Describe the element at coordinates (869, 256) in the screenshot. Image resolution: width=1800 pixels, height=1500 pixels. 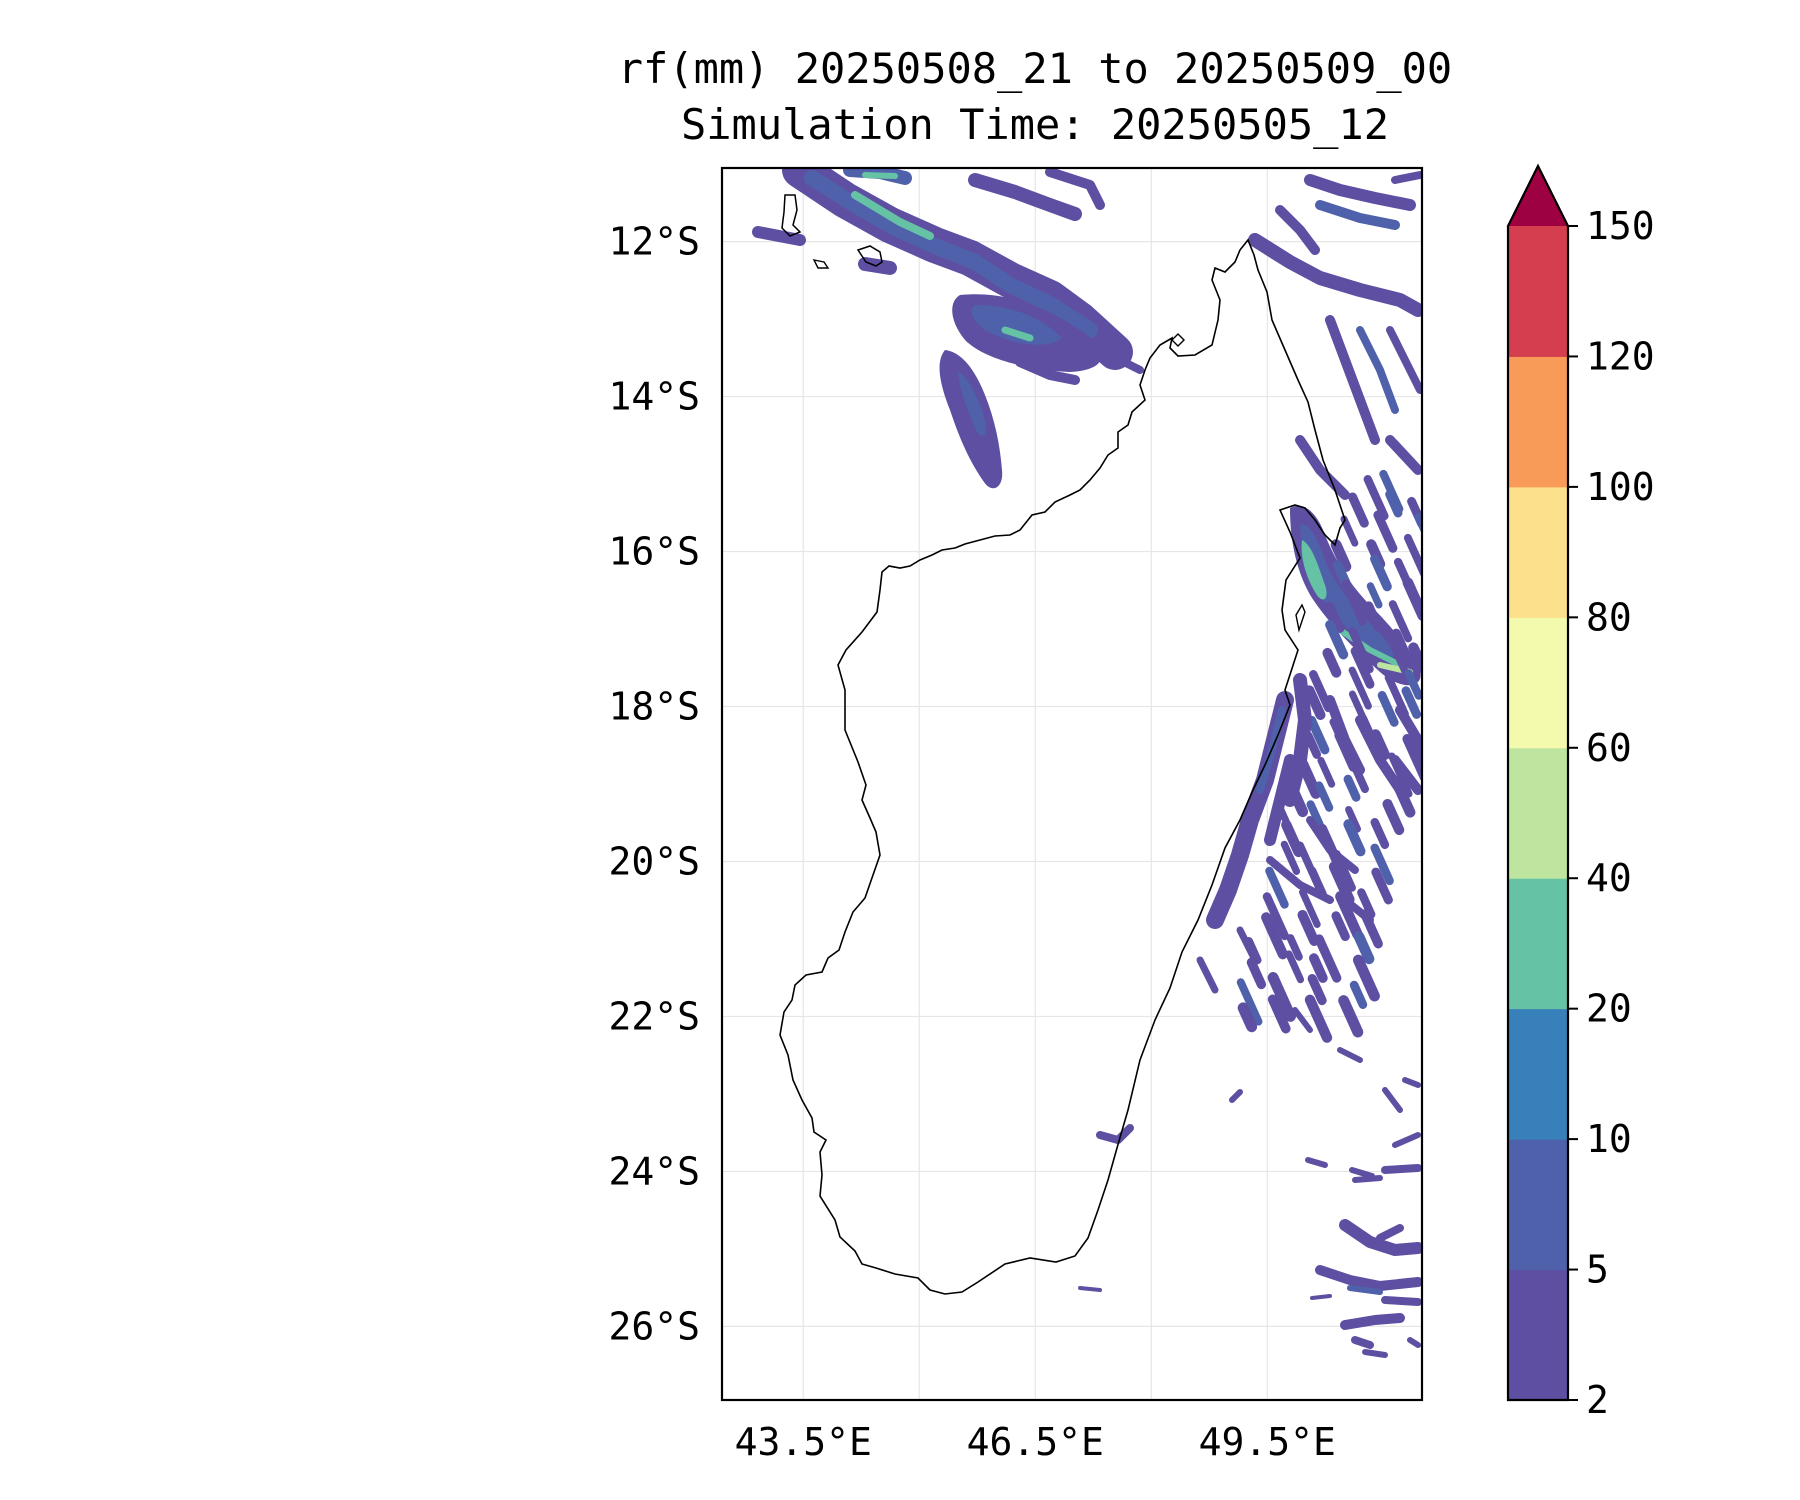
I see `comoro-islet-coast` at that location.